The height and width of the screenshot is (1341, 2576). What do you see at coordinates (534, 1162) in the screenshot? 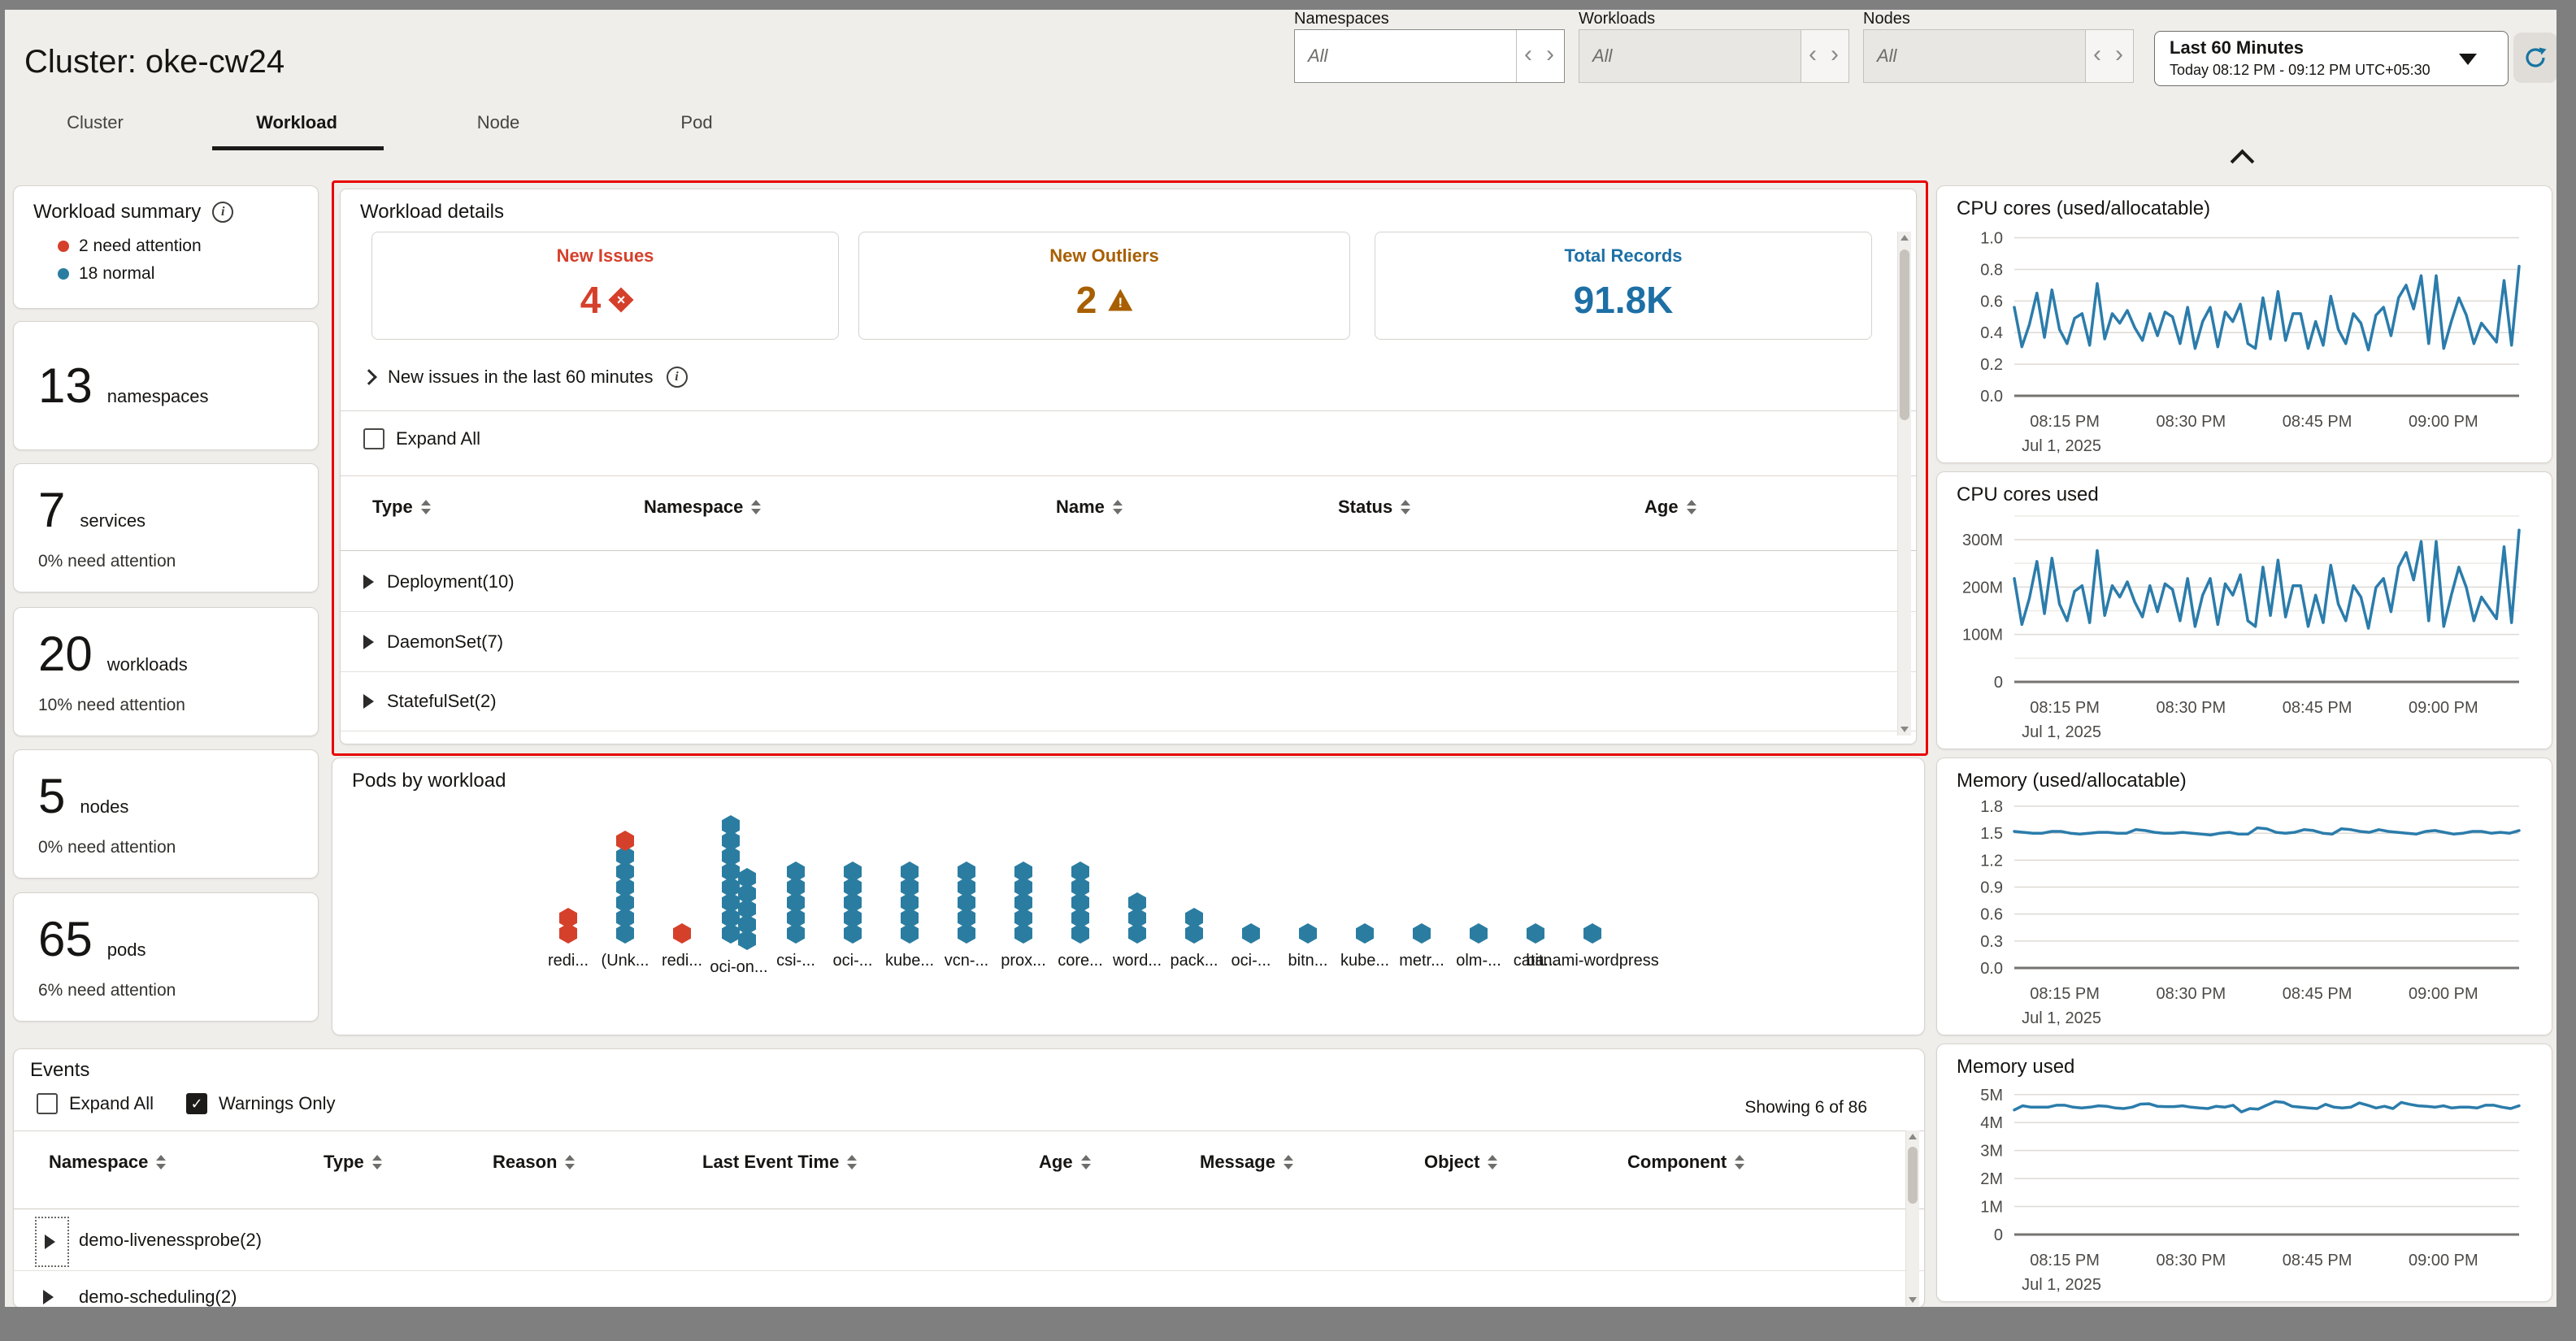
I see `events-header-reason: Reason` at bounding box center [534, 1162].